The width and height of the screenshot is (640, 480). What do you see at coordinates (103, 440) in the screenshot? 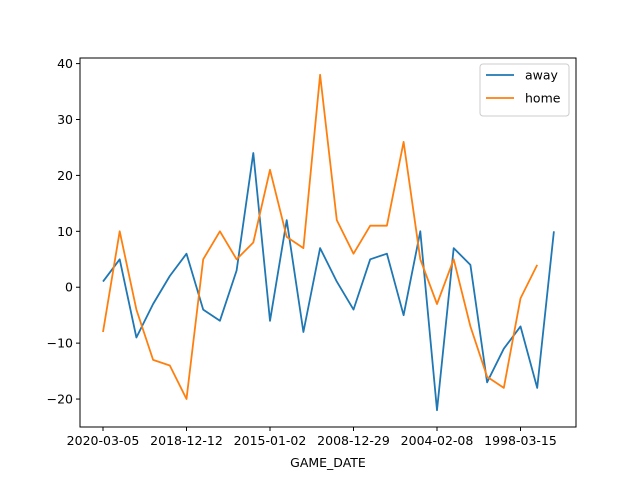
I see `x-tick-label: 2020-03-05` at bounding box center [103, 440].